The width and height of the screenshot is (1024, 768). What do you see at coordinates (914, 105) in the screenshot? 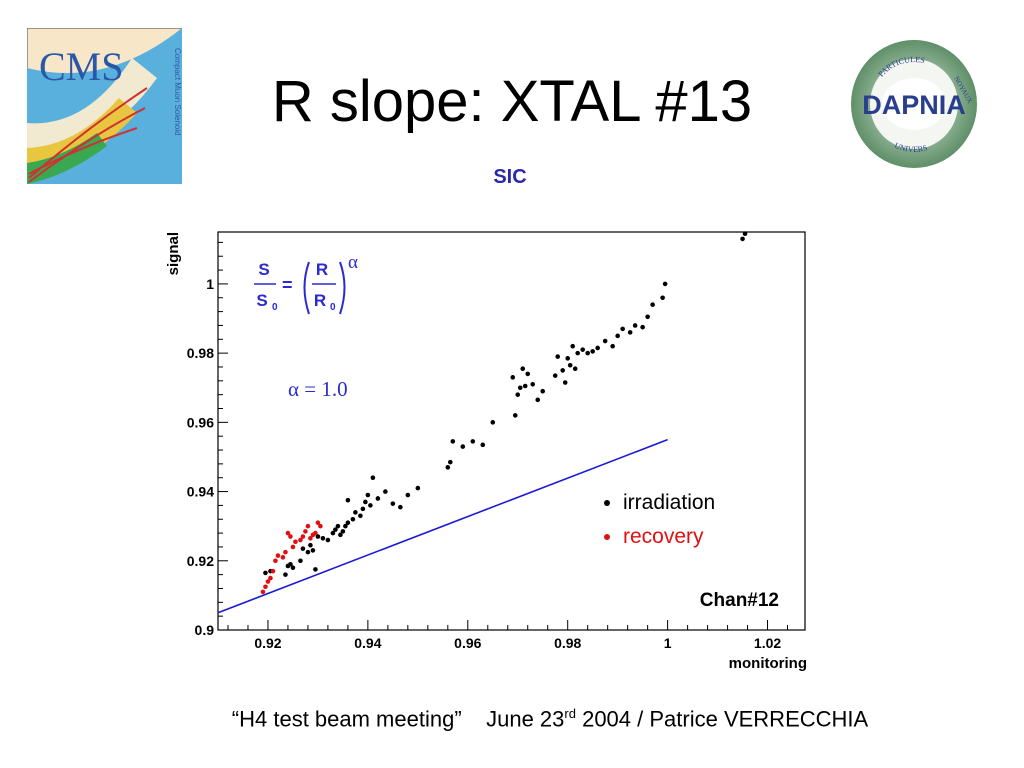
I see `dapnia-logo-text: DAPNIA` at bounding box center [914, 105].